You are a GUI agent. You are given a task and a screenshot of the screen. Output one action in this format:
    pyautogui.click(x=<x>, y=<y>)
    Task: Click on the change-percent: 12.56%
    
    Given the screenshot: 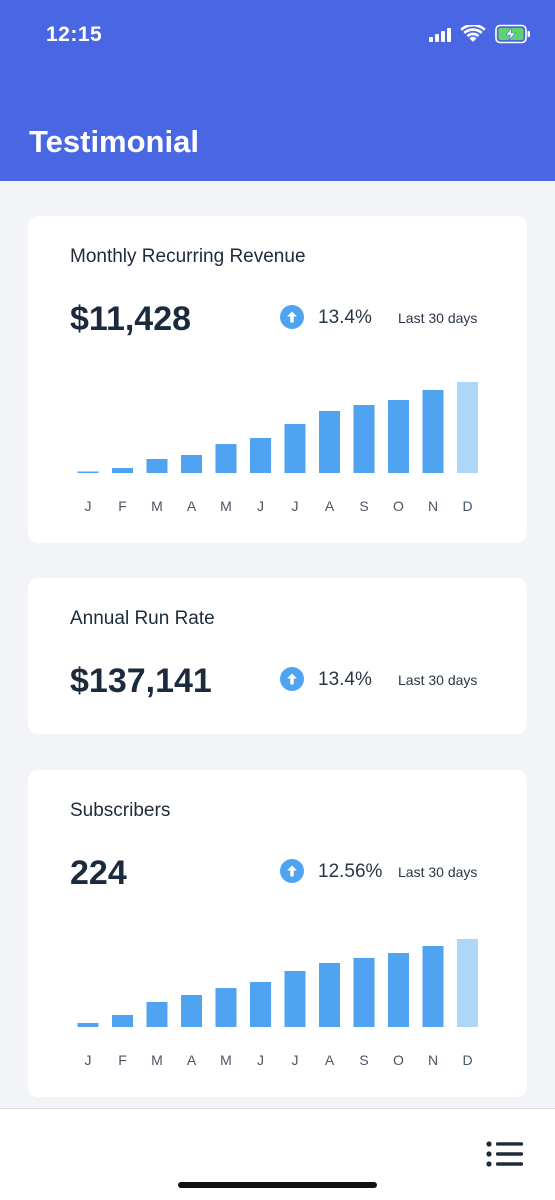 What is the action you would take?
    pyautogui.click(x=350, y=871)
    